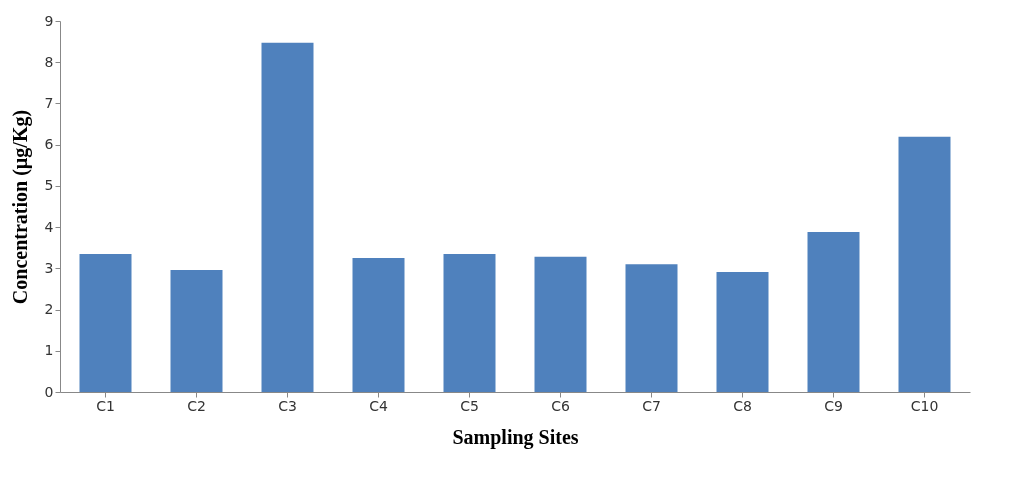  Describe the element at coordinates (49, 185) in the screenshot. I see `y-tick-label: 5` at that location.